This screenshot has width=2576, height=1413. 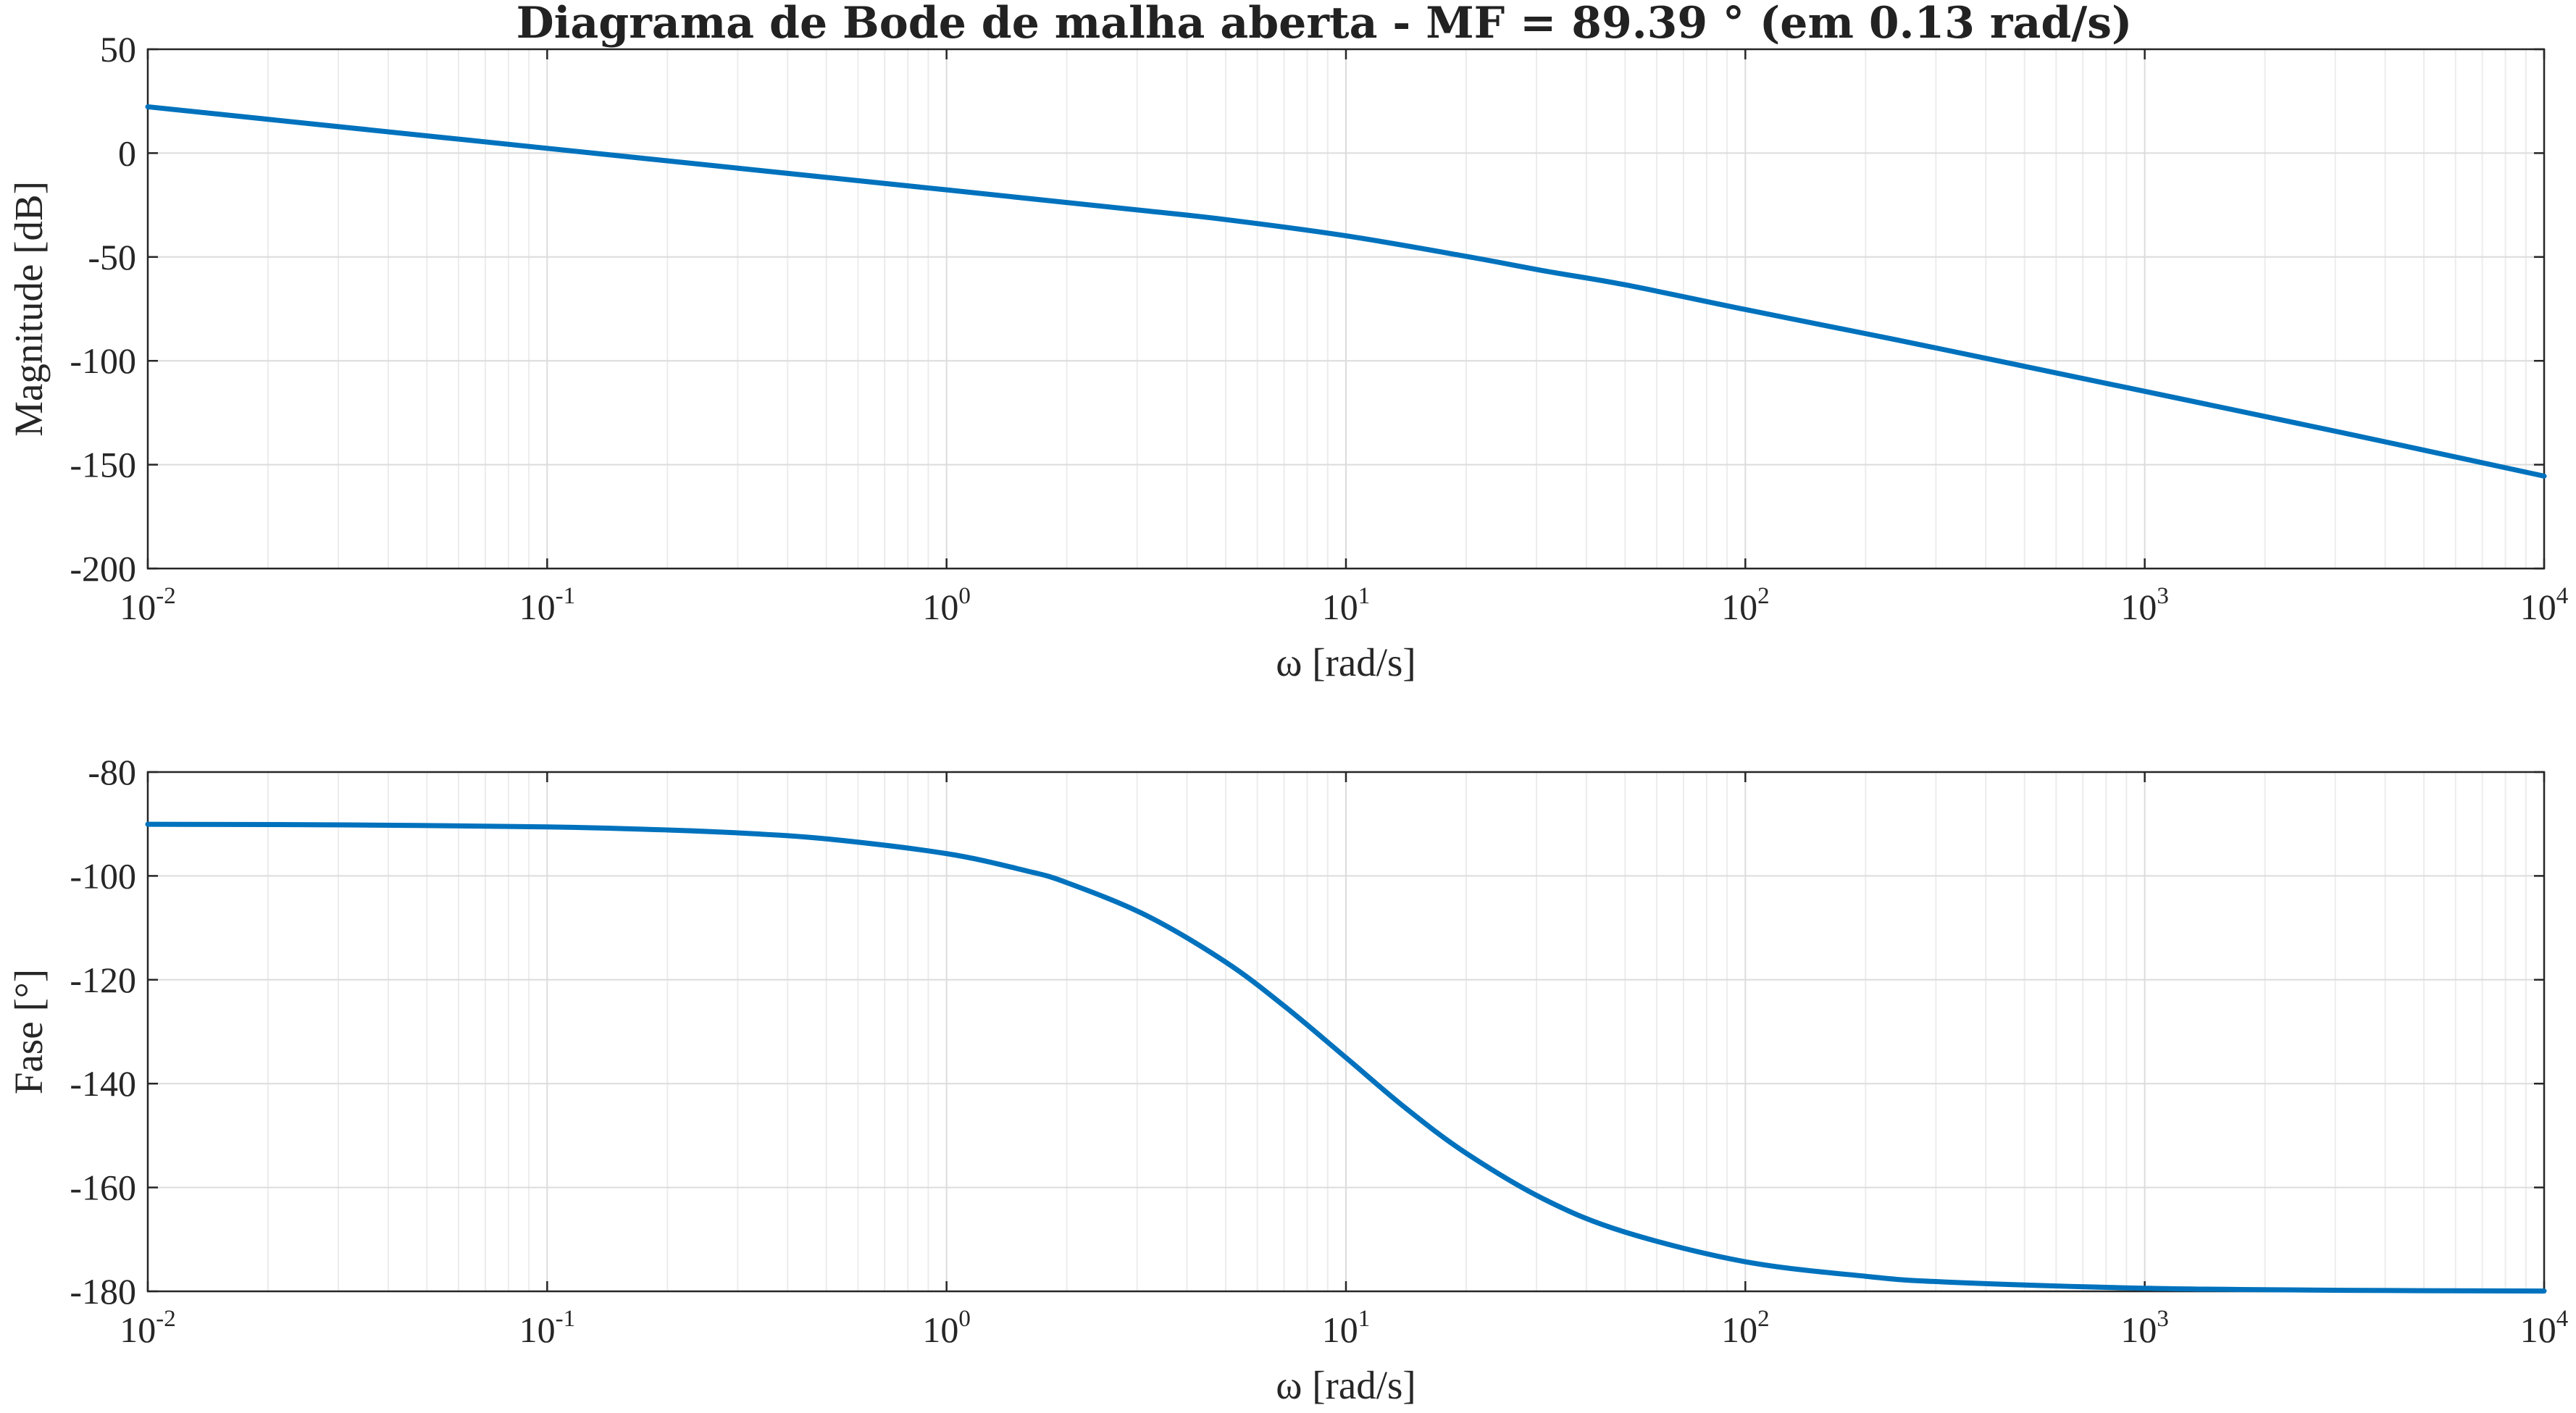 I want to click on phase-y-axis-label: Fase [°], so click(x=29, y=1031).